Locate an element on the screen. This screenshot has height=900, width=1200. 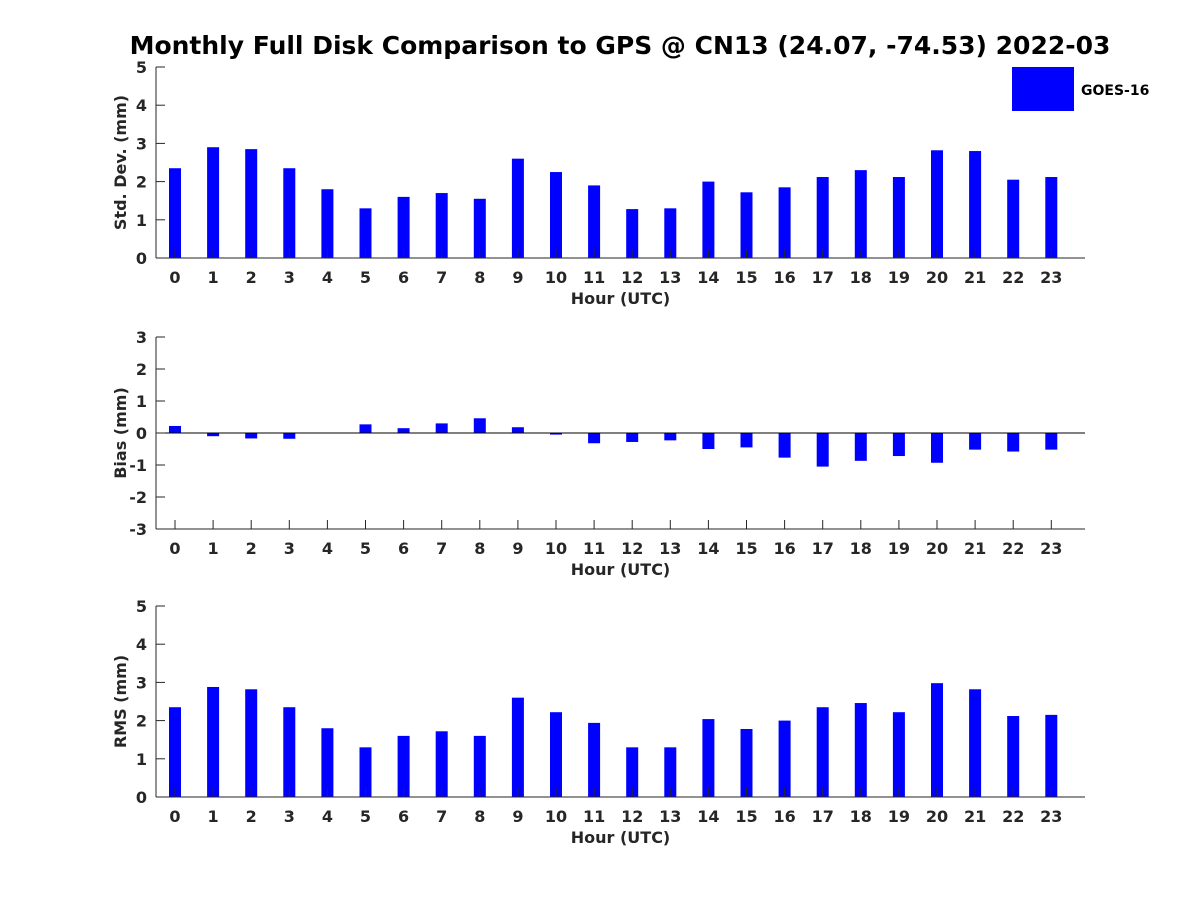
y-tick-label-bias-1: 1 is located at coordinates (141, 401).